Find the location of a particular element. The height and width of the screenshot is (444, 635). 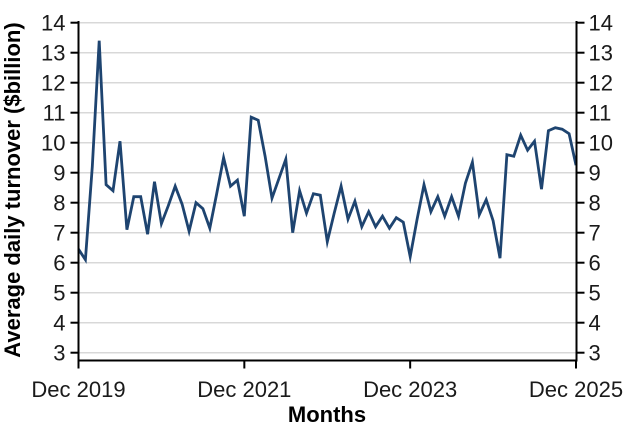

x-tick-label: Dec 2019 is located at coordinates (78, 389).